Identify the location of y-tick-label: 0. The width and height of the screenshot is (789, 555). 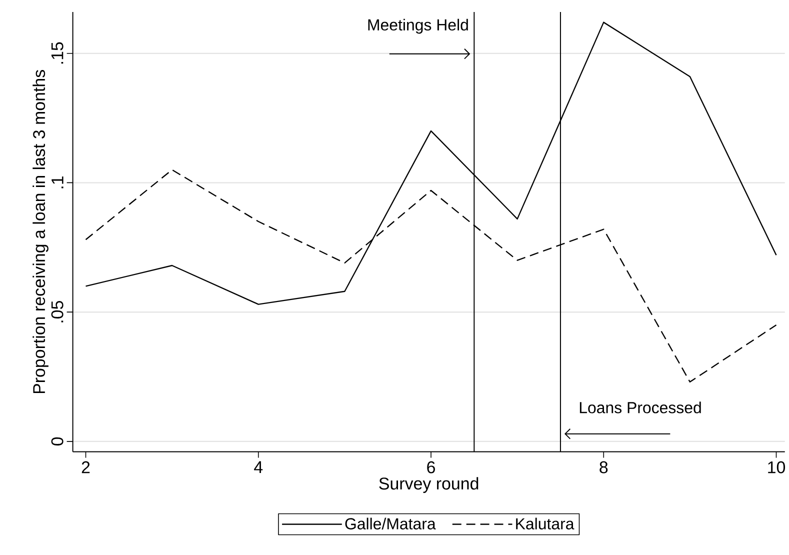
(57, 442).